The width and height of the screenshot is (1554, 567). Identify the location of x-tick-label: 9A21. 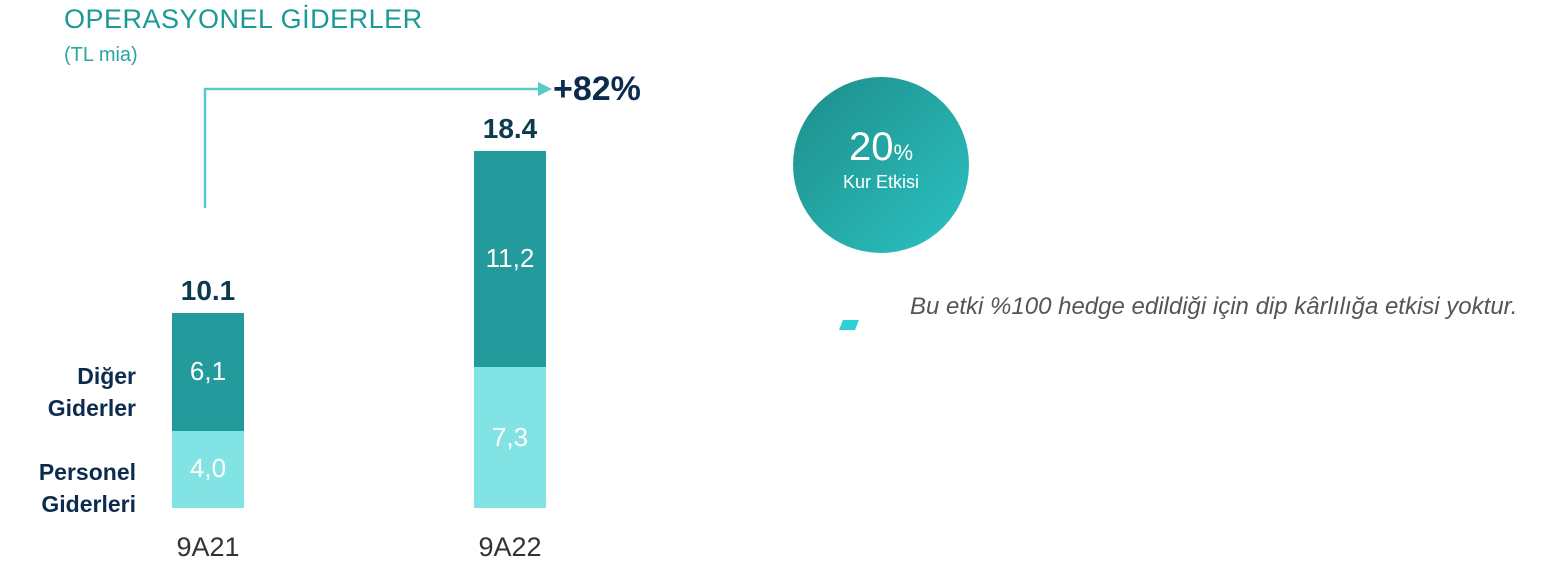
(208, 547).